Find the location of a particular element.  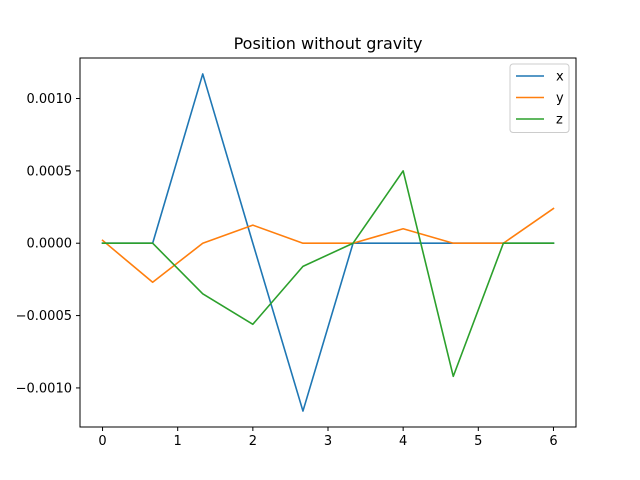

legend-label-z: z is located at coordinates (559, 120).